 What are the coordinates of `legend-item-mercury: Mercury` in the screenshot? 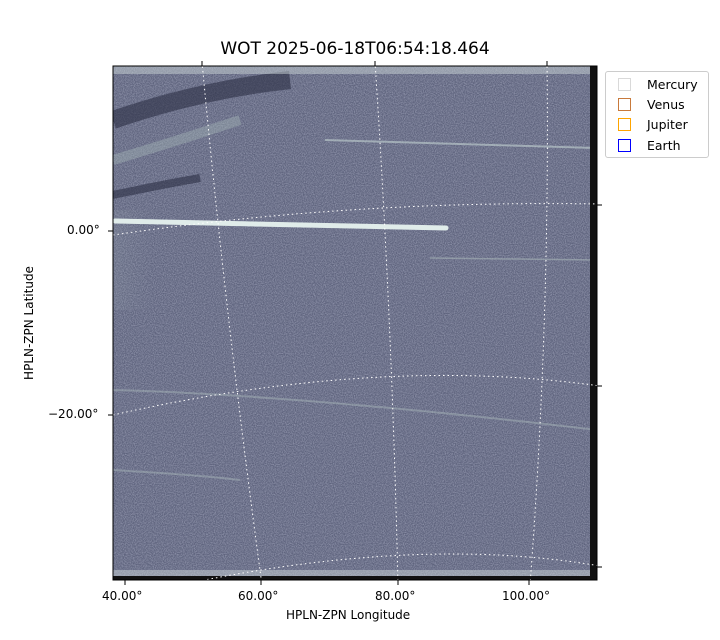 It's located at (658, 84).